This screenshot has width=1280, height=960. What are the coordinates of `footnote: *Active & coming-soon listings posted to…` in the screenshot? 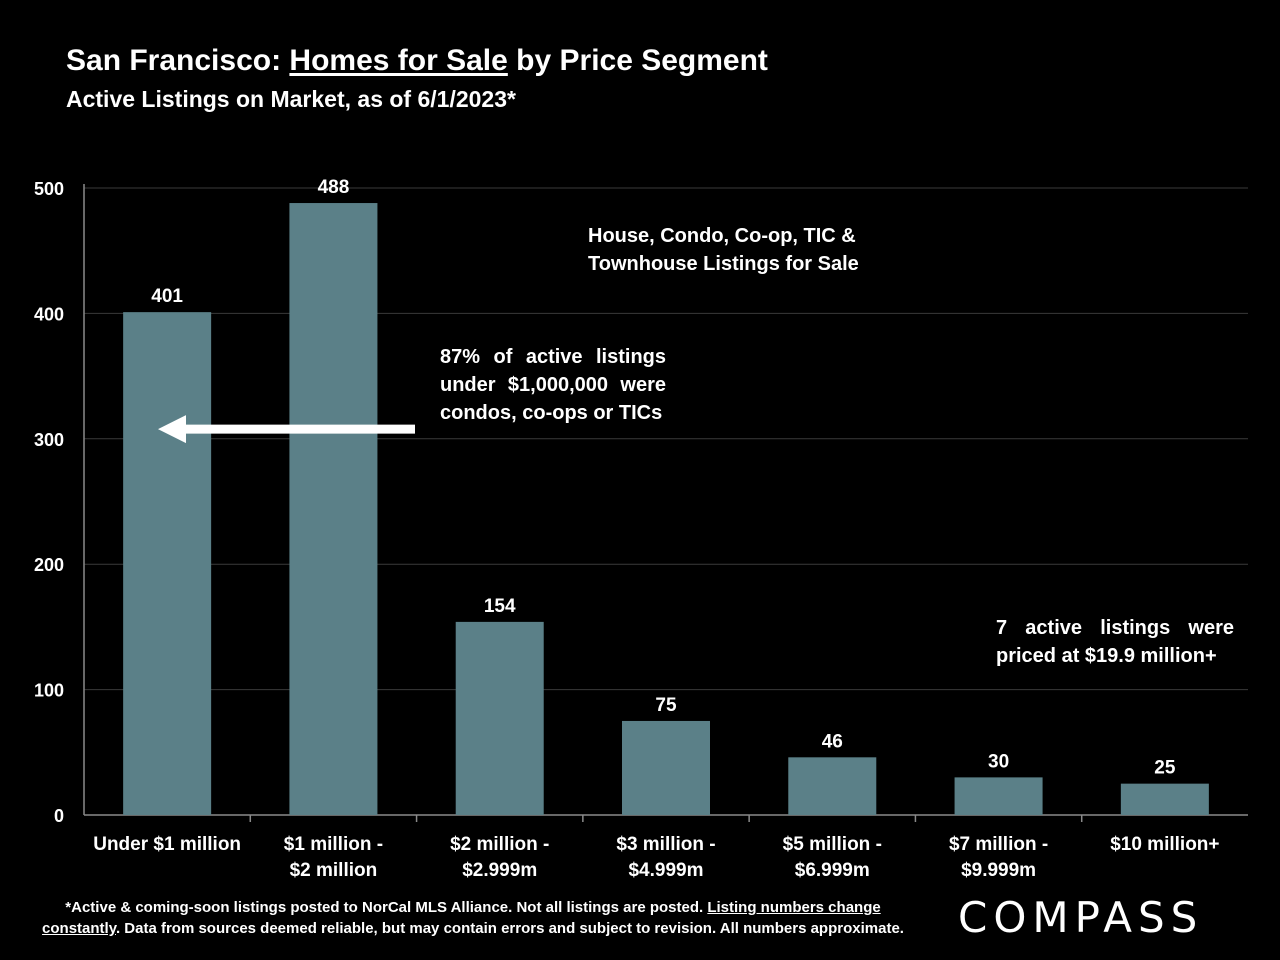 It's located at (473, 918).